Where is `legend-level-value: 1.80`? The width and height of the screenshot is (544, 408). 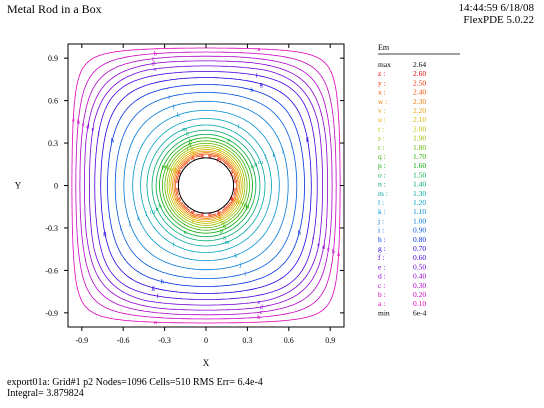
legend-level-value: 1.80 is located at coordinates (419, 147).